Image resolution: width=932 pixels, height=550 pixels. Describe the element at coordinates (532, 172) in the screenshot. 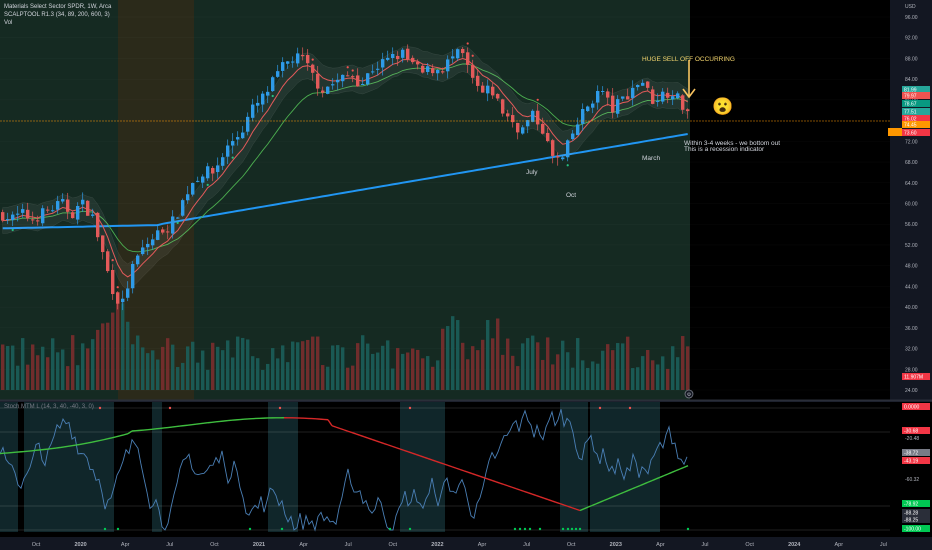

I see `july-label: July` at that location.